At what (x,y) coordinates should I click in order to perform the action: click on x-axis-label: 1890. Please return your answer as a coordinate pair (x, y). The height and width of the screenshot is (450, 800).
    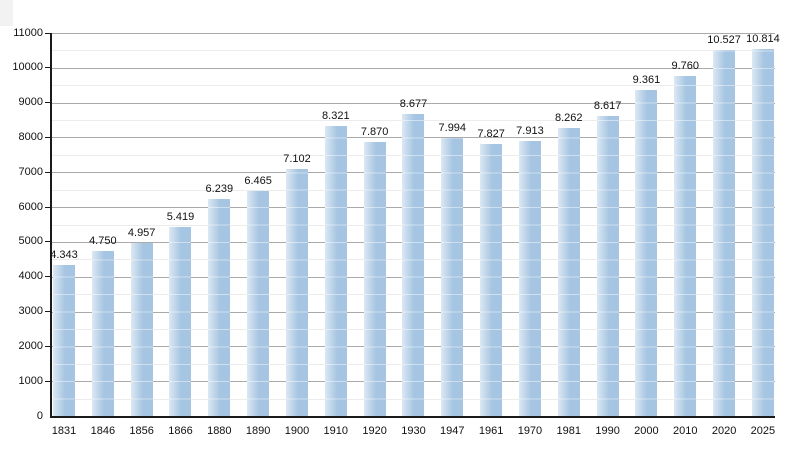
    Looking at the image, I should click on (258, 431).